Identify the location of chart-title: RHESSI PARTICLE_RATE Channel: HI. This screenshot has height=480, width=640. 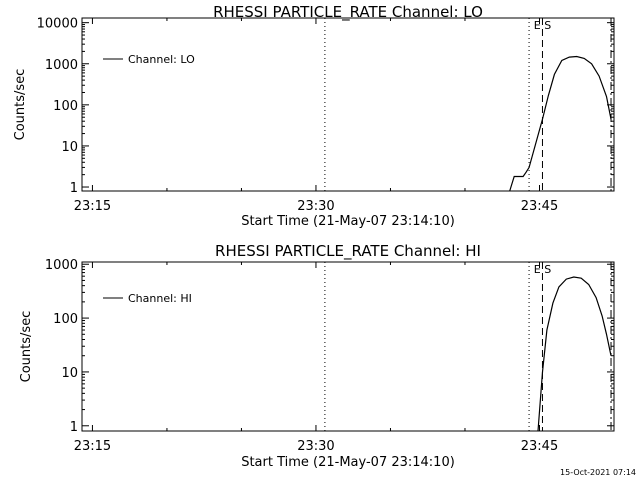
(348, 251).